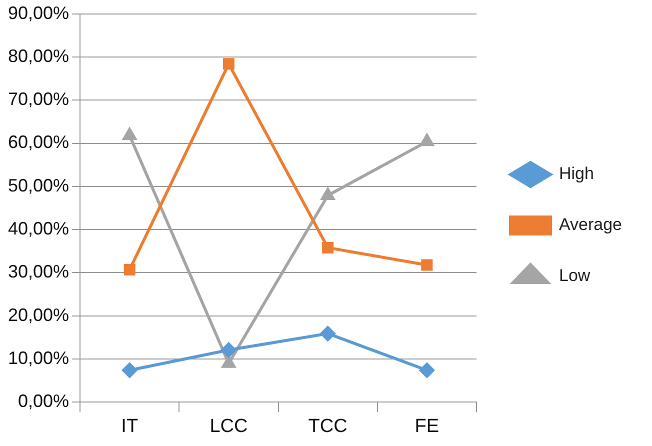  I want to click on legend-label: Low, so click(574, 276).